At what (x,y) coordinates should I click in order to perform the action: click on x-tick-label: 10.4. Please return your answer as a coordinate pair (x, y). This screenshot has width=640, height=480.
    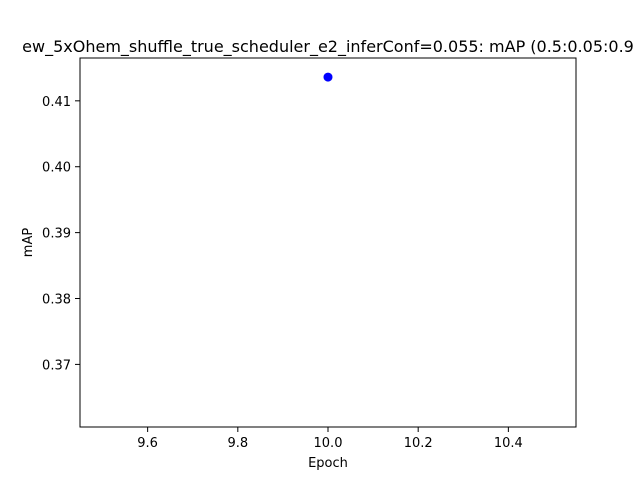
    Looking at the image, I should click on (508, 443).